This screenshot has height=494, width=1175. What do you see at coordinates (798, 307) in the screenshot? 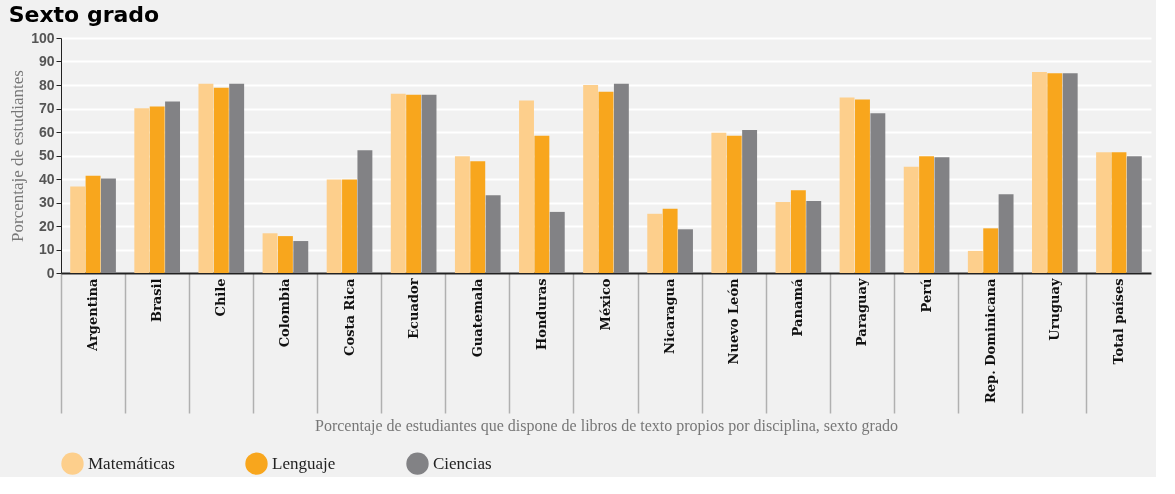
I see `x-tick-label: Panamá` at bounding box center [798, 307].